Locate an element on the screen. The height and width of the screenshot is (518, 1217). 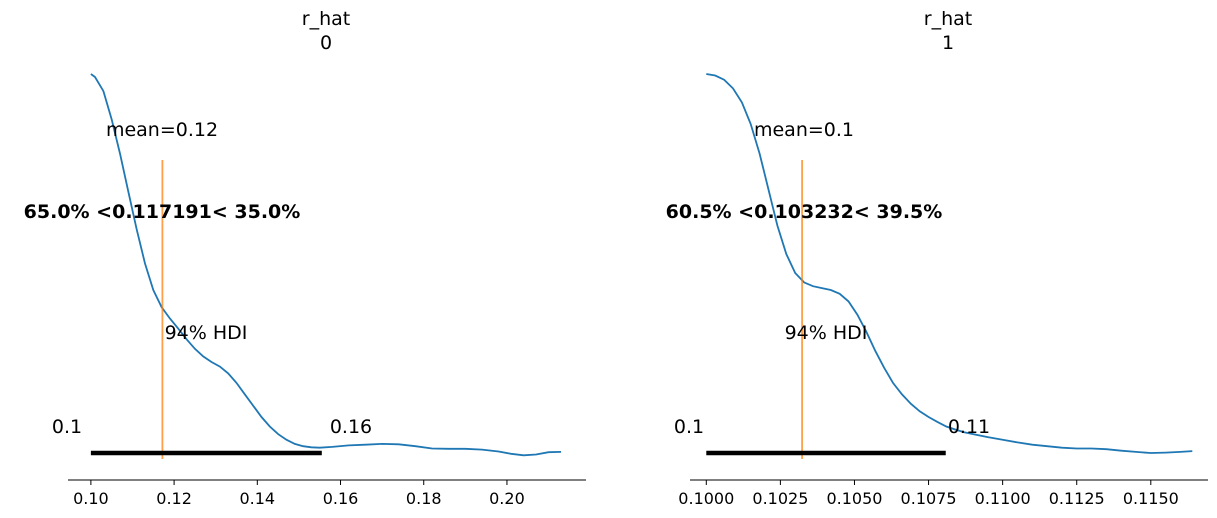
panel-subtitle: 0 is located at coordinates (326, 43).